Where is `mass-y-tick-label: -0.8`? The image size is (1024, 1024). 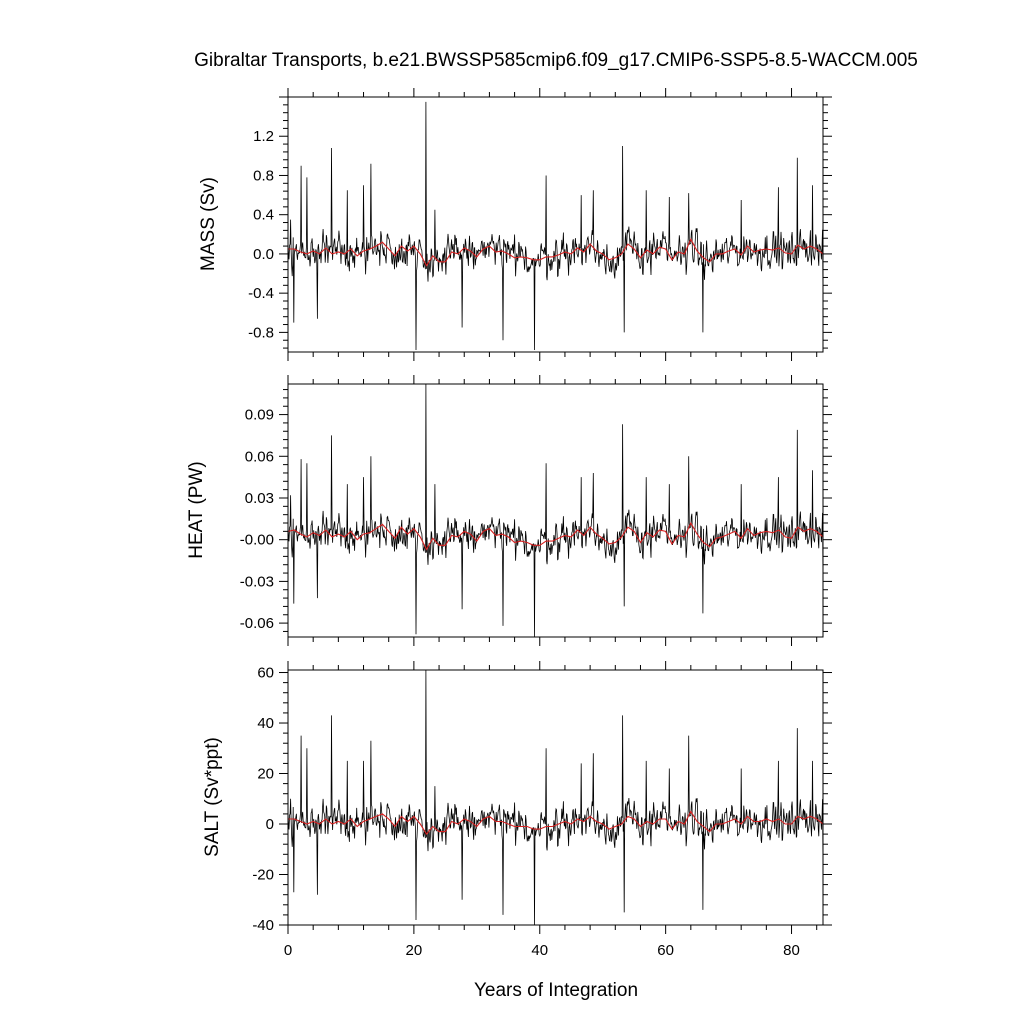 mass-y-tick-label: -0.8 is located at coordinates (261, 332).